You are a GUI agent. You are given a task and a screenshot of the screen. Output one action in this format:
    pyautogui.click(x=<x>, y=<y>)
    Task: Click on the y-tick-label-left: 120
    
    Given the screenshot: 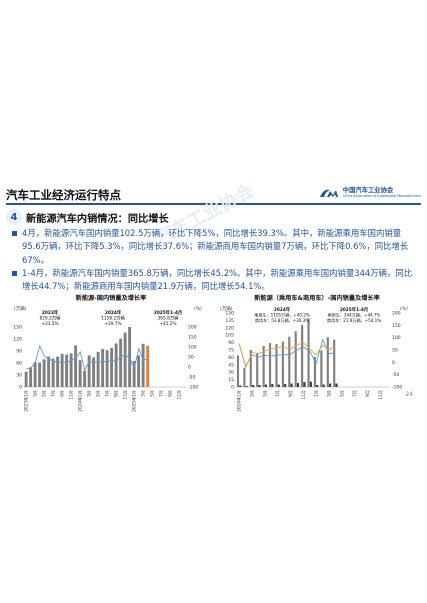 What is the action you would take?
    pyautogui.click(x=229, y=328)
    